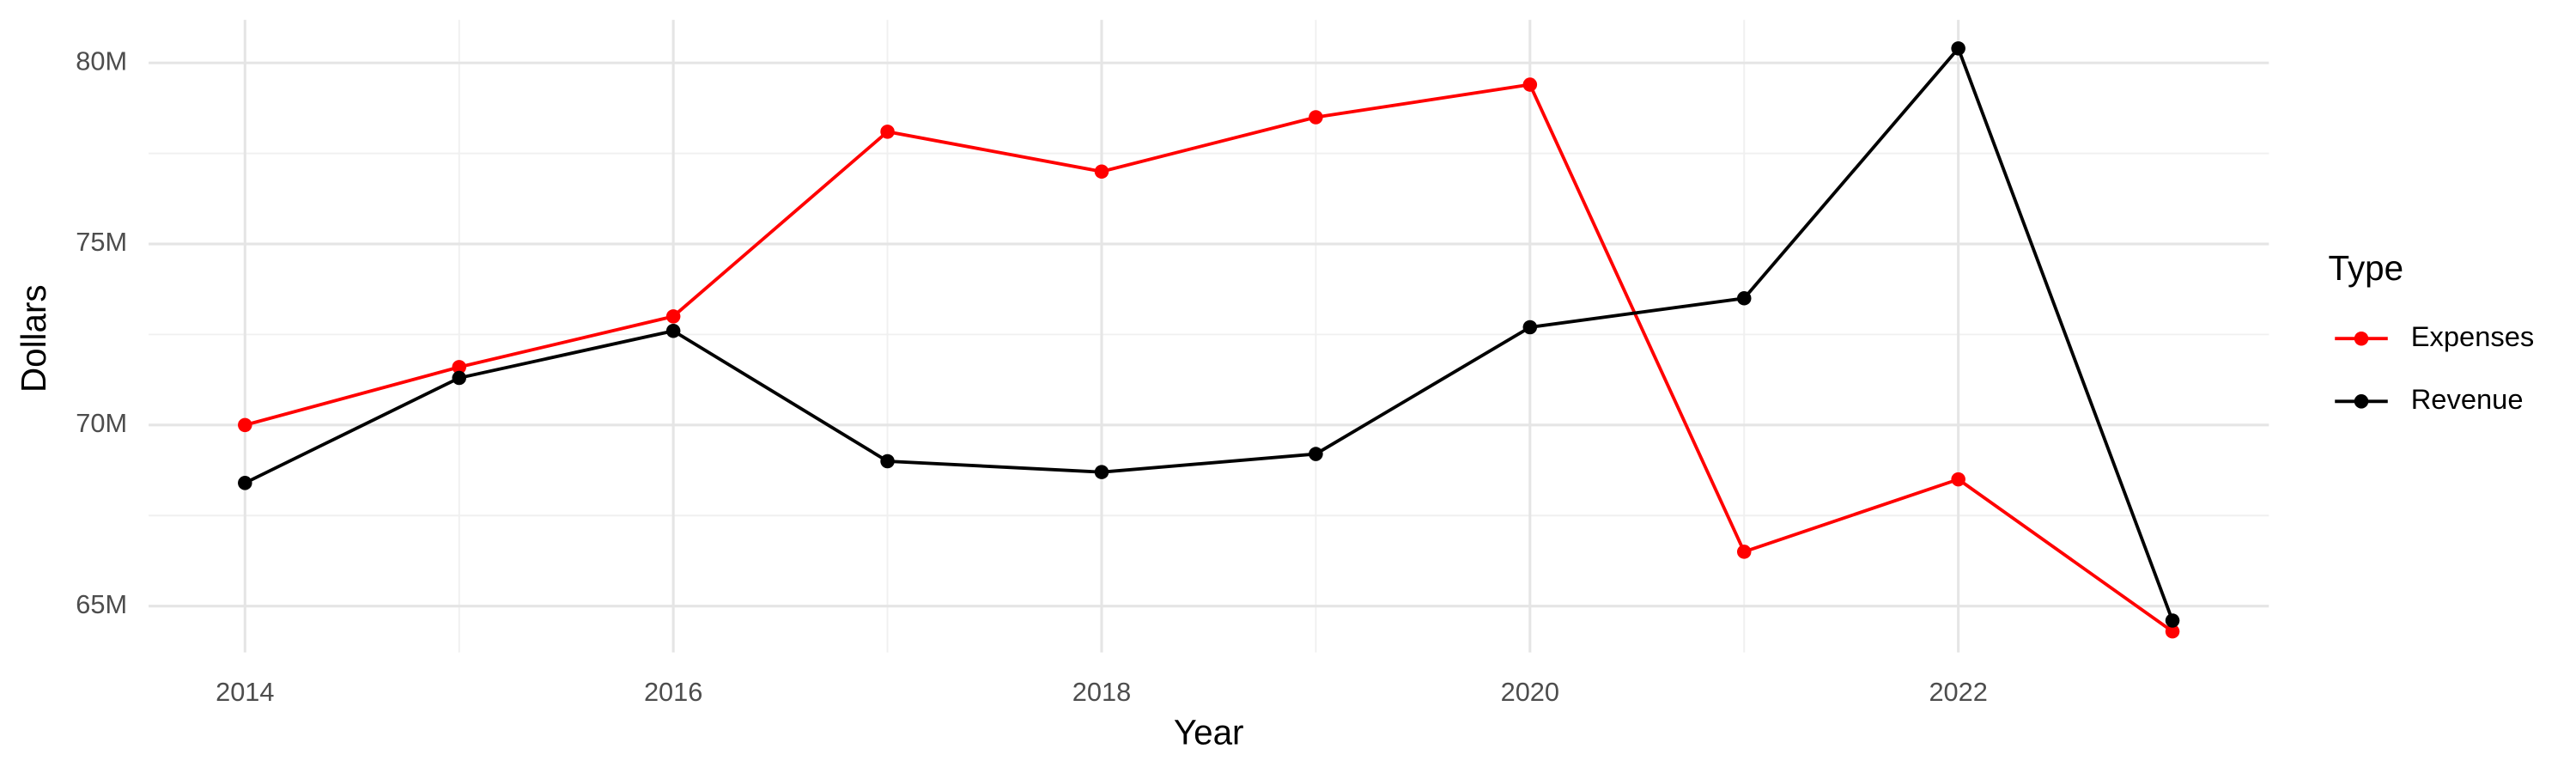  What do you see at coordinates (101, 604) in the screenshot?
I see `y-tick-label: 65M` at bounding box center [101, 604].